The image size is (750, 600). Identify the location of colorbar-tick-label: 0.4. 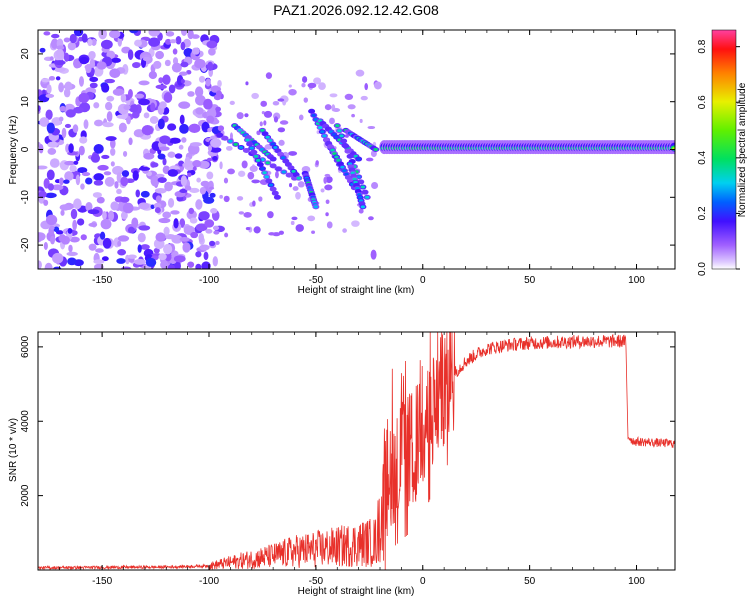
(702, 157).